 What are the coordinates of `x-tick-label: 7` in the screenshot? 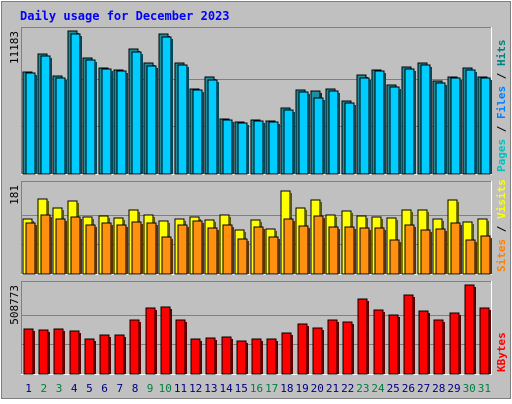 It's located at (119, 388).